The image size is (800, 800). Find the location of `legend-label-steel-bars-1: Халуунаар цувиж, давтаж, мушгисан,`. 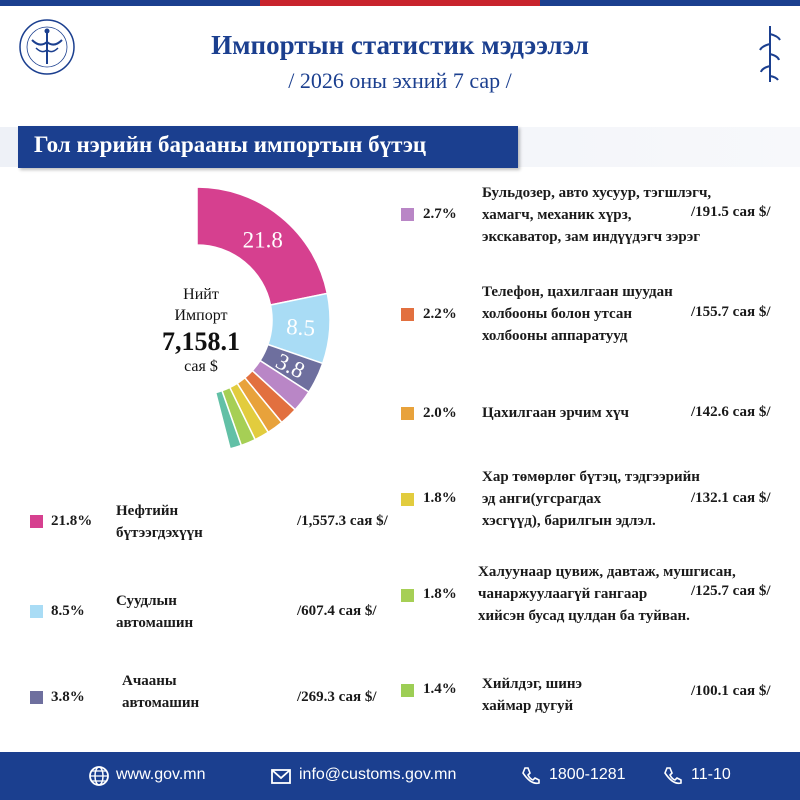

legend-label-steel-bars-1: Халуунаар цувиж, давтаж, мушгисан, is located at coordinates (607, 572).